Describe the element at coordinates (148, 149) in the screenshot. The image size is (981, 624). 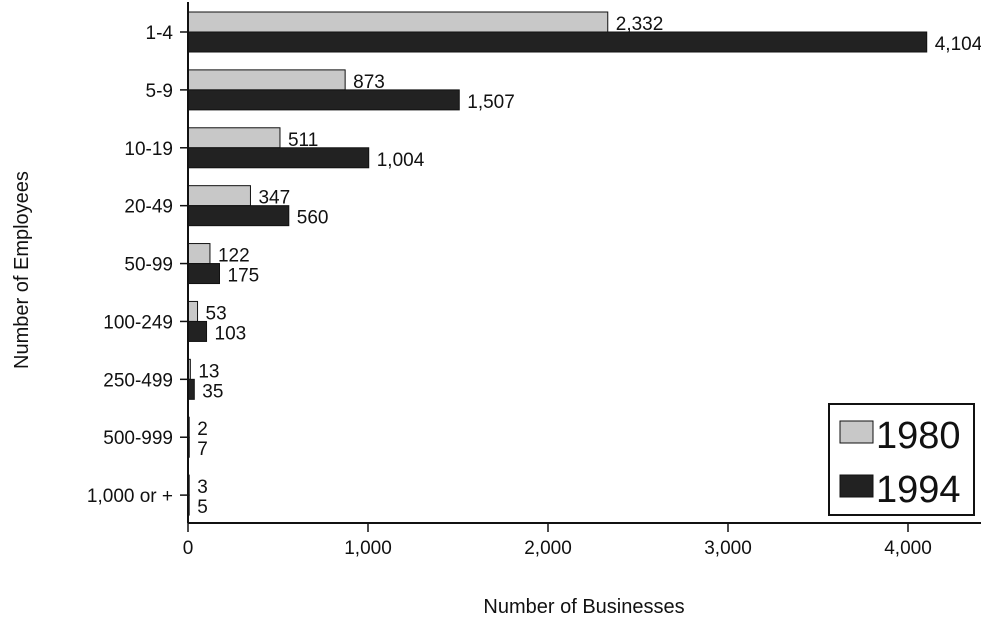
I see `category-label: 10-19` at that location.